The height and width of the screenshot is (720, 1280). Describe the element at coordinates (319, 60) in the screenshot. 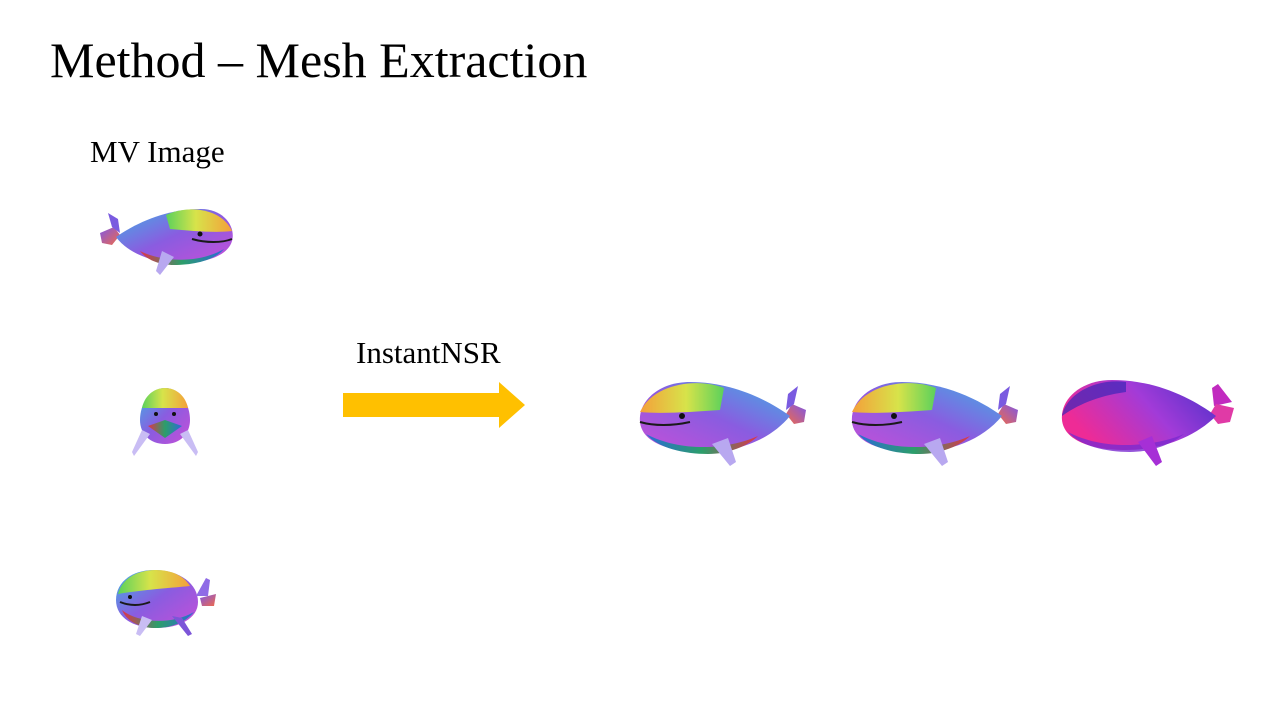

I see `slide-title: Method – Mesh Extraction` at that location.